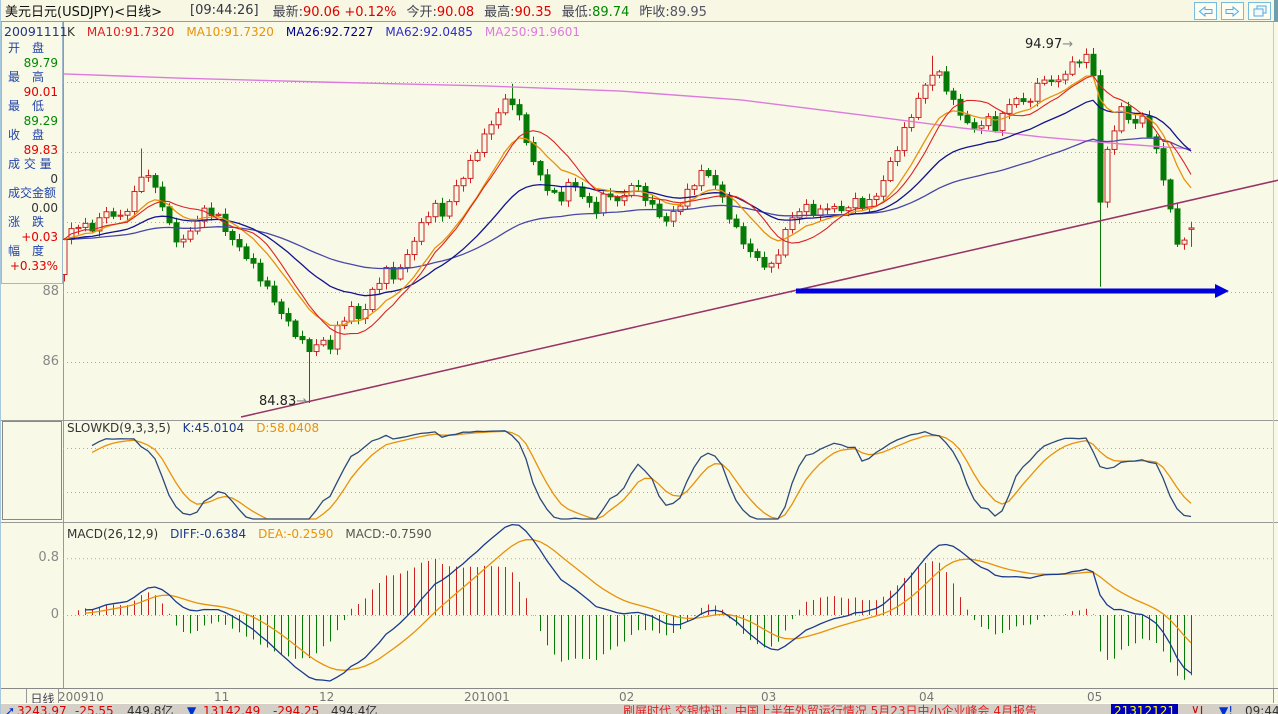  Describe the element at coordinates (296, 709) in the screenshot. I see `status-item: -294.25` at that location.